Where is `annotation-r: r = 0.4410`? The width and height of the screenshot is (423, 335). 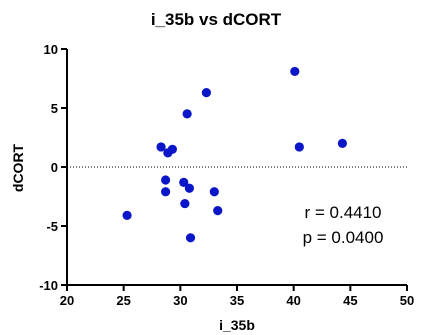 annotation-r: r = 0.4410 is located at coordinates (342, 212).